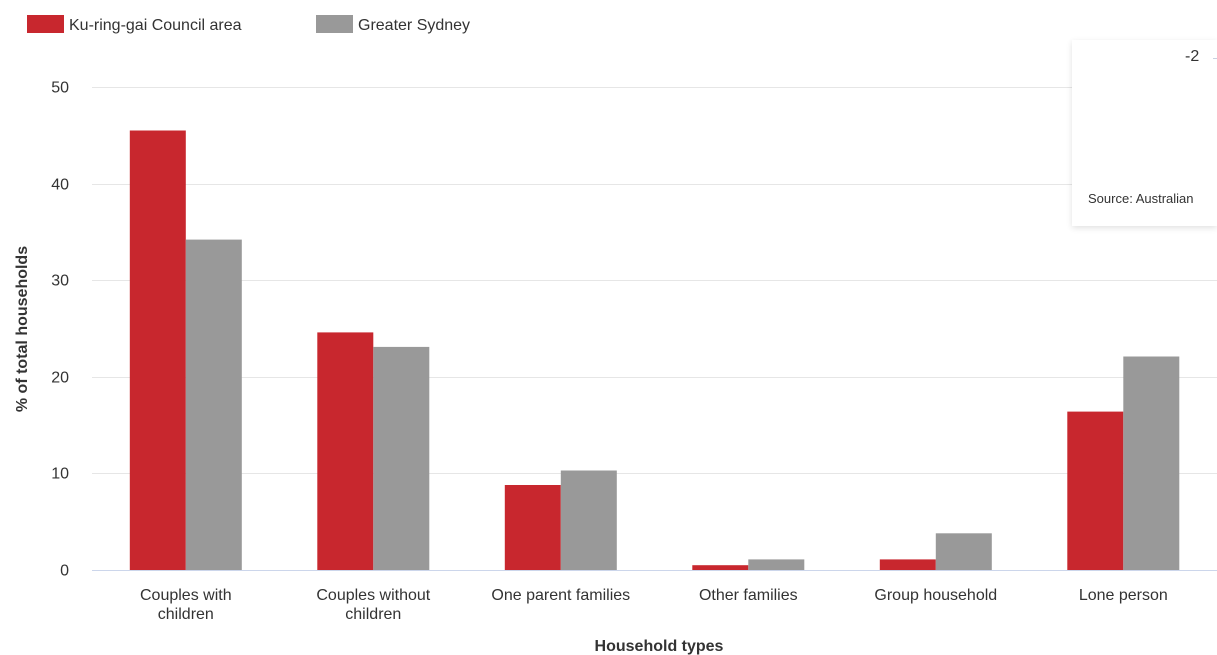 The height and width of the screenshot is (655, 1217). What do you see at coordinates (1141, 198) in the screenshot?
I see `tooltip-source: Source: Australian` at bounding box center [1141, 198].